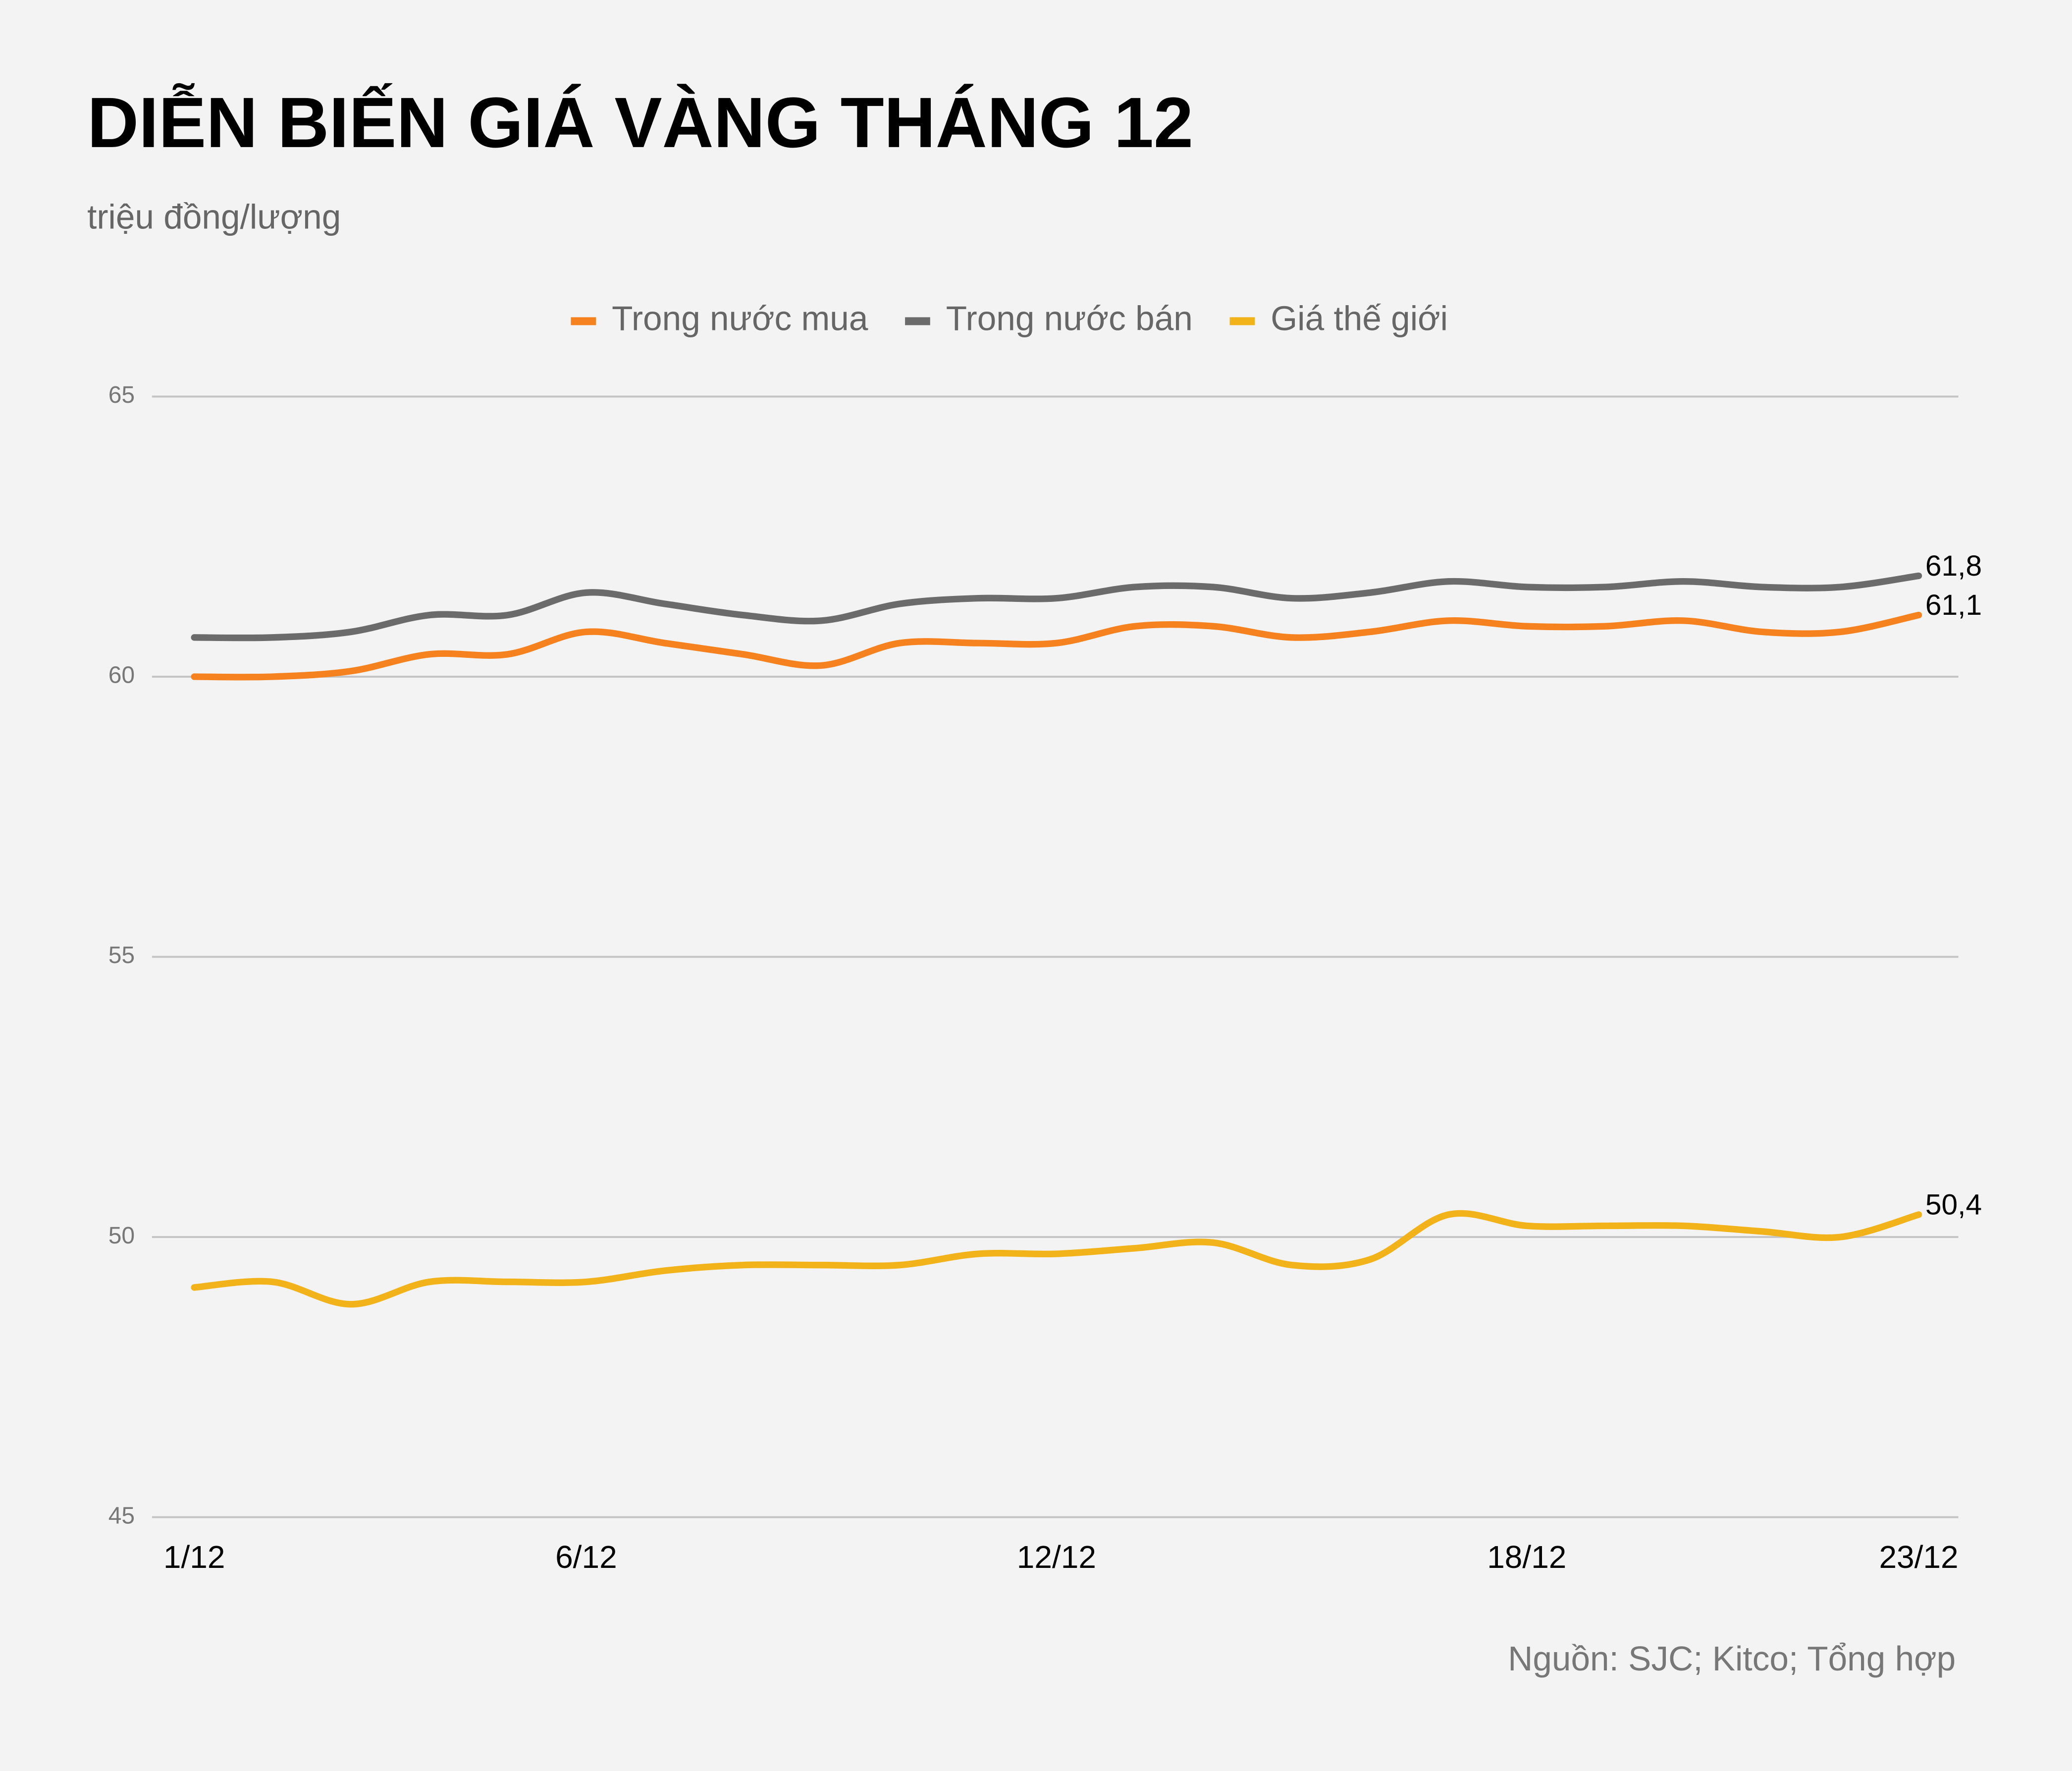  I want to click on y-tick-label: 50, so click(121, 1236).